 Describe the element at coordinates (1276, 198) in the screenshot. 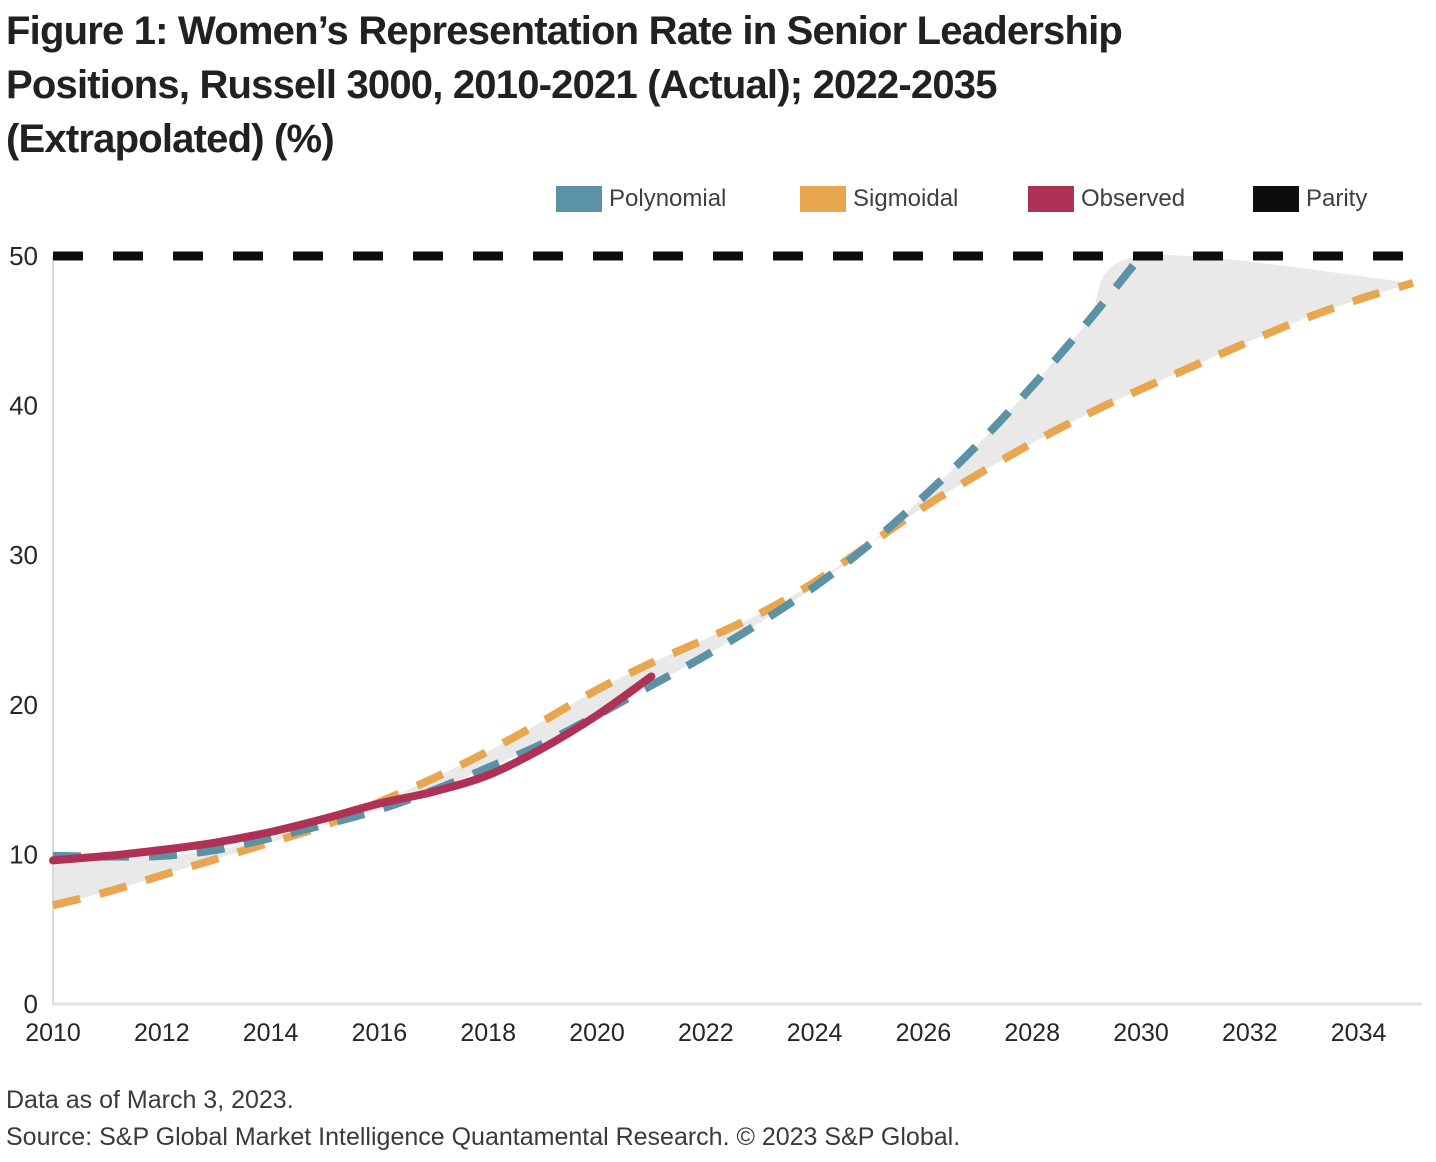

I see `legend-swatch-parity` at that location.